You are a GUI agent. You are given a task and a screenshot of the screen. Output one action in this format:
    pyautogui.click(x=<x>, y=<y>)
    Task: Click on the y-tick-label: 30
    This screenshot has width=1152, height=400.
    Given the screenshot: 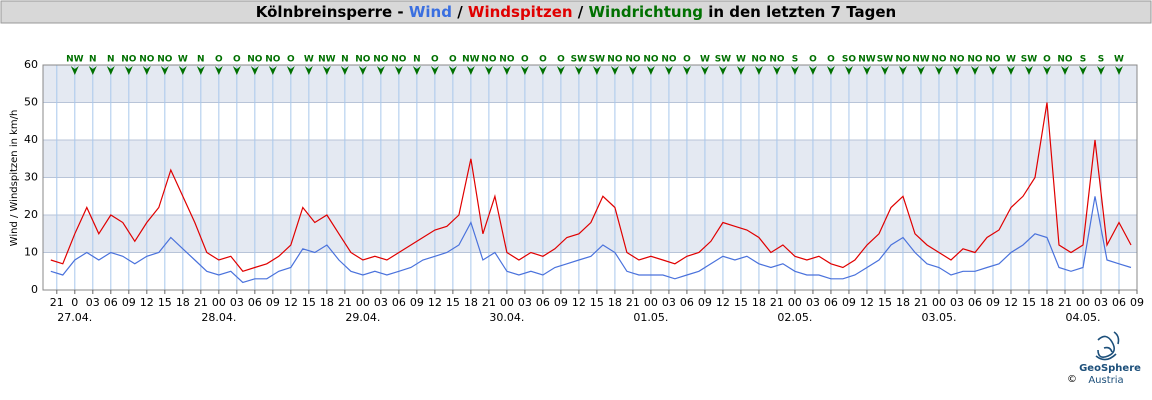 What is the action you would take?
    pyautogui.click(x=31, y=177)
    